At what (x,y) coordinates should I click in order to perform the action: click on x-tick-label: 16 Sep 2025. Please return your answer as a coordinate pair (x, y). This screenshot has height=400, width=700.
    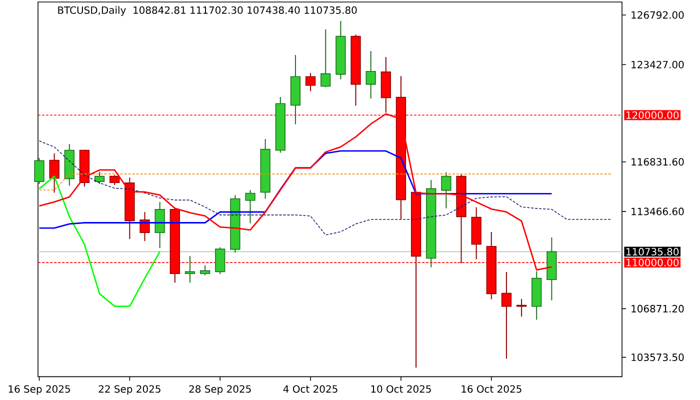
    Looking at the image, I should click on (39, 390).